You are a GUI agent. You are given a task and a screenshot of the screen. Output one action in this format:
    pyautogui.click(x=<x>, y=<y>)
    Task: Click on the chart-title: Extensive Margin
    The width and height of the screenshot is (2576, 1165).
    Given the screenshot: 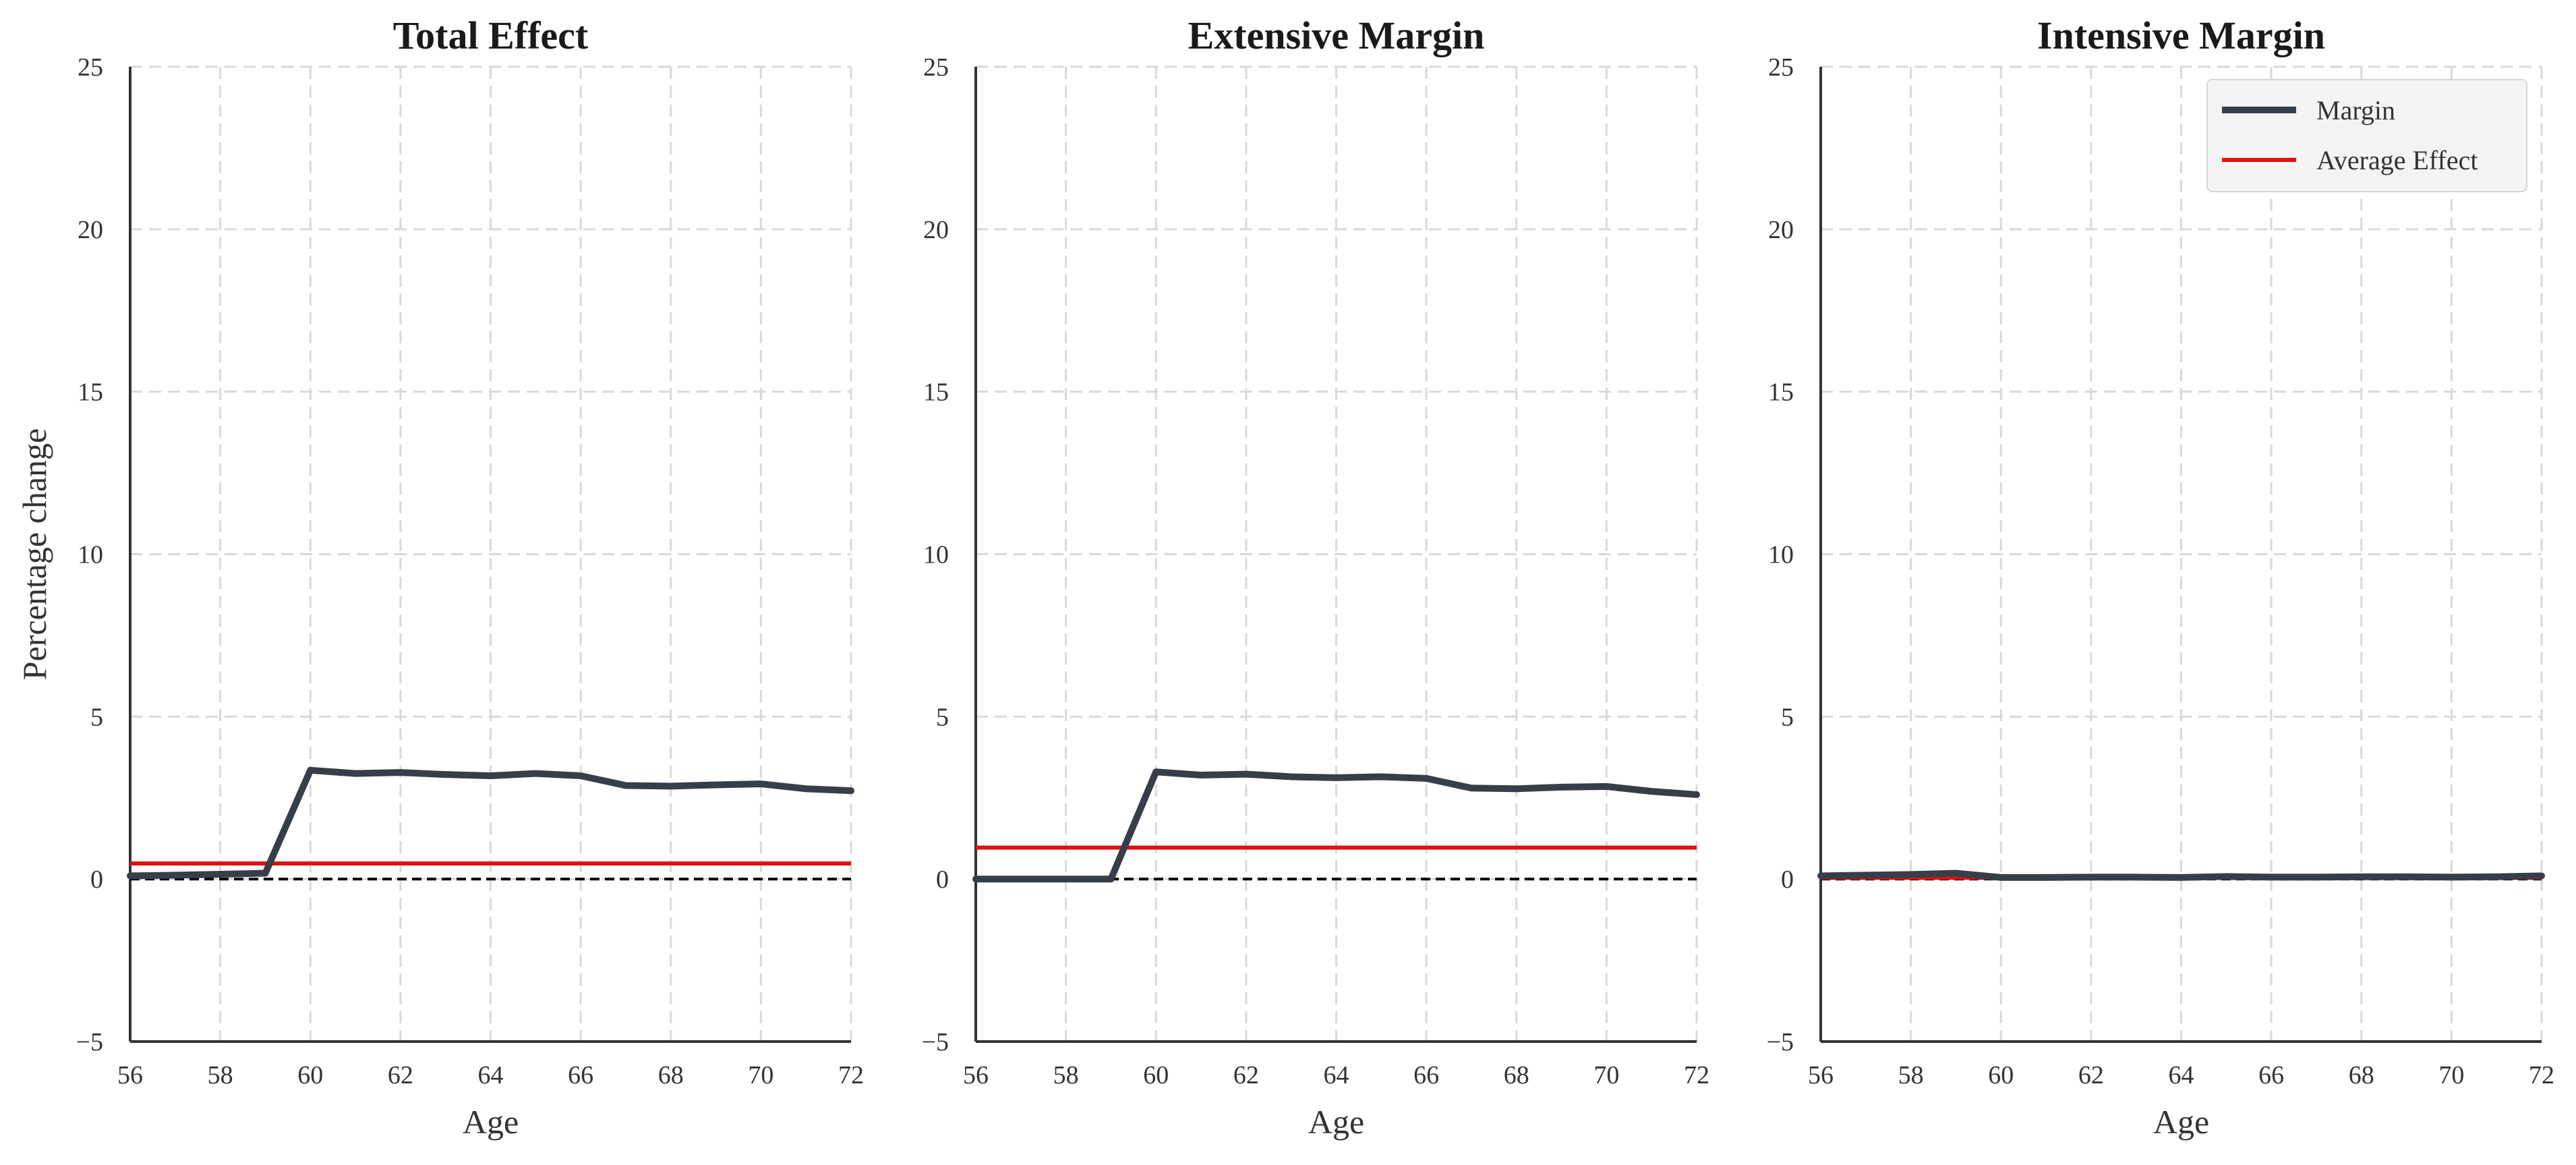 What is the action you would take?
    pyautogui.click(x=1336, y=35)
    